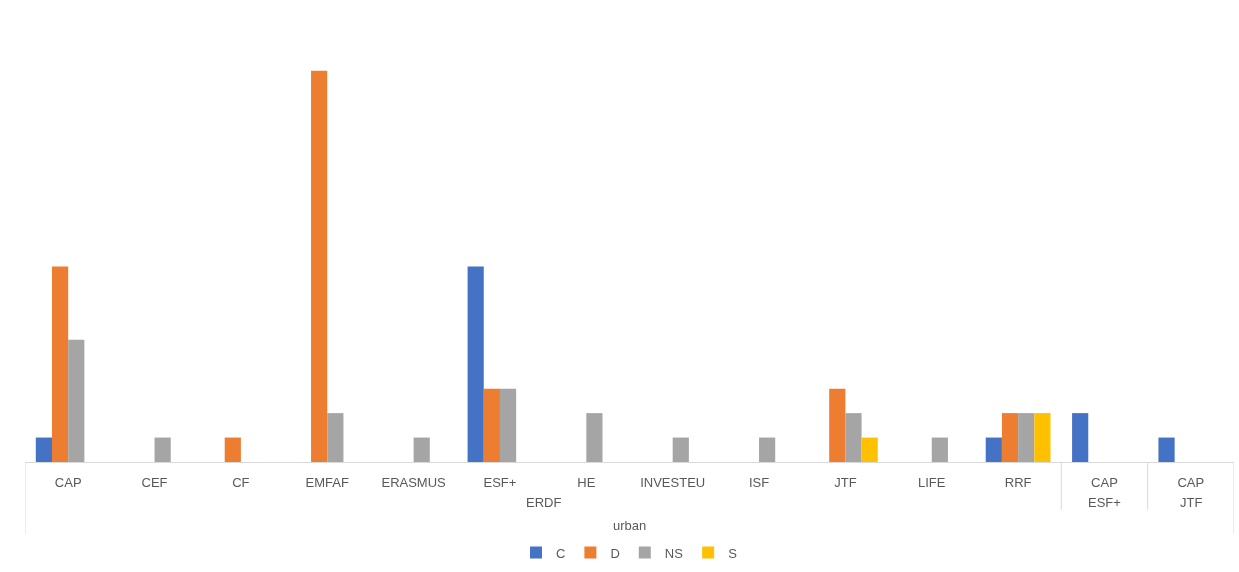 The height and width of the screenshot is (572, 1239). What do you see at coordinates (674, 553) in the screenshot?
I see `legend-label: NS` at bounding box center [674, 553].